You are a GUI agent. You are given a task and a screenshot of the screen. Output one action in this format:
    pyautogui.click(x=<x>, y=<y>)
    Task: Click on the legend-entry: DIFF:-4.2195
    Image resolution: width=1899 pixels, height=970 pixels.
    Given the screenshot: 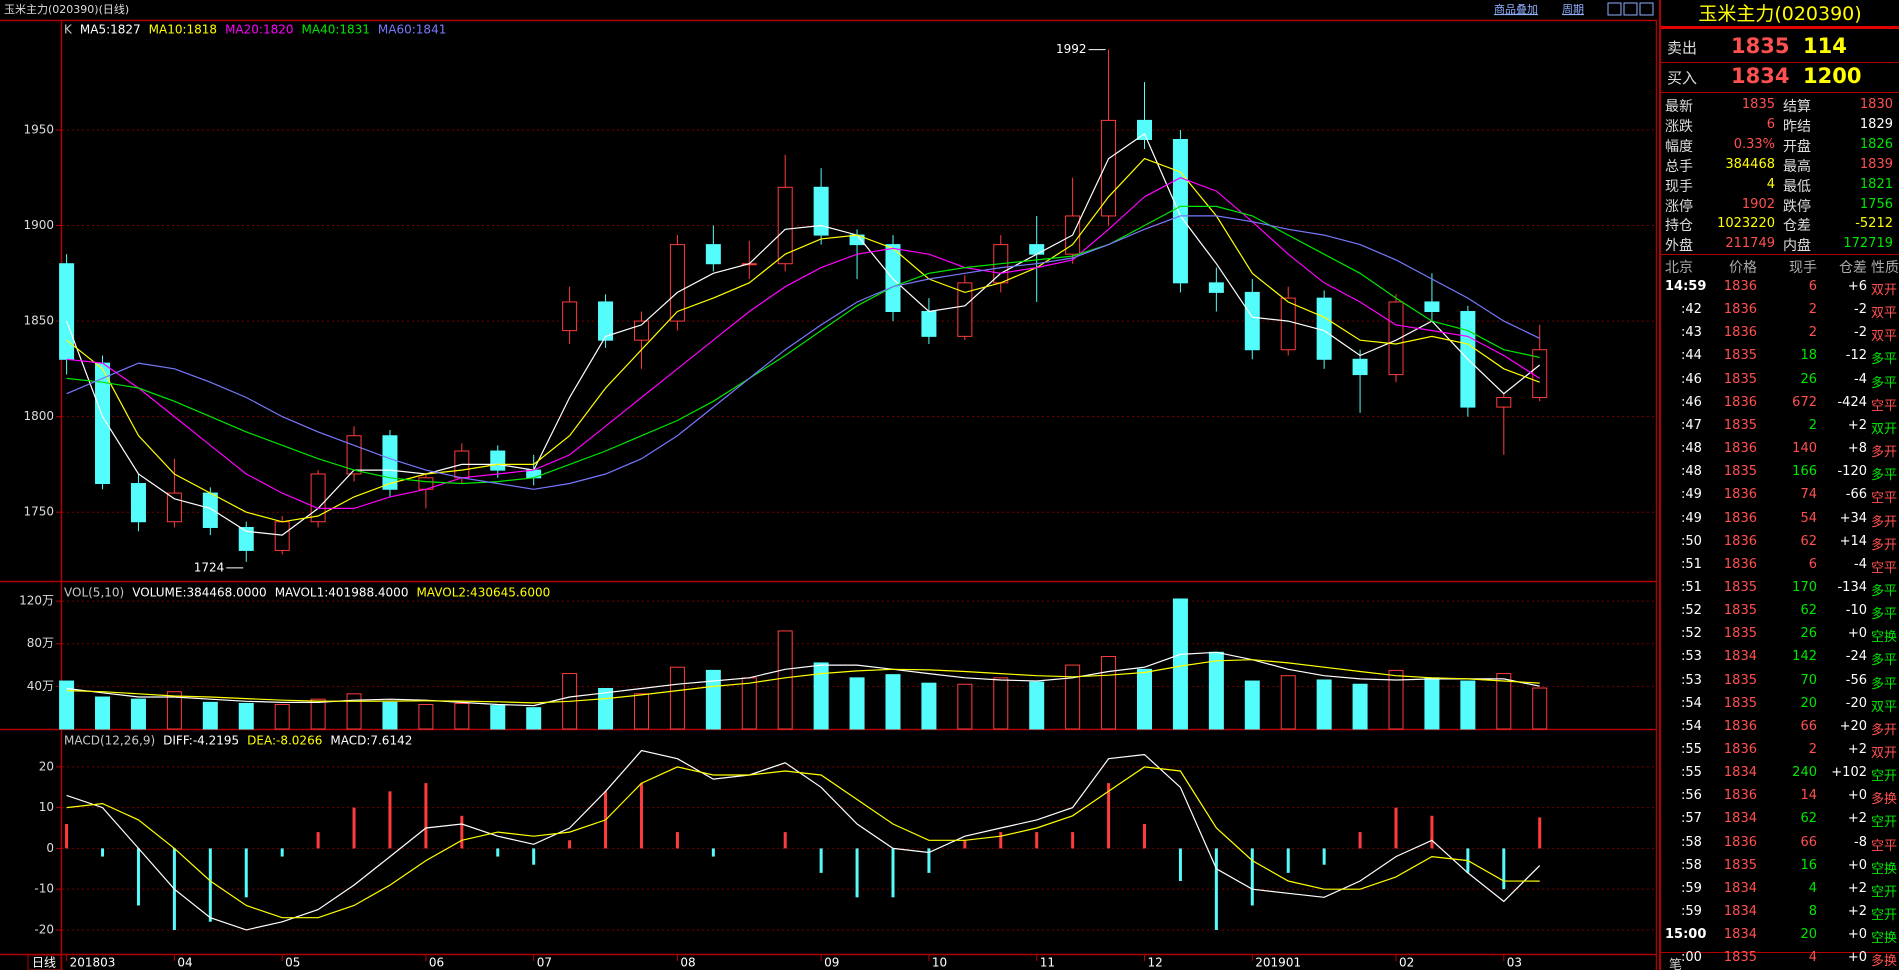 What is the action you would take?
    pyautogui.click(x=201, y=741)
    